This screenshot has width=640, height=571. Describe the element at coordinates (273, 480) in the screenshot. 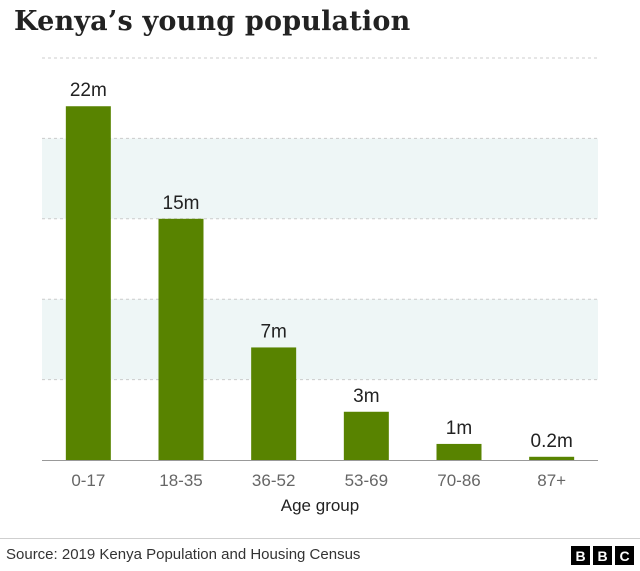

I see `x-tick-36-52: 36-52` at that location.